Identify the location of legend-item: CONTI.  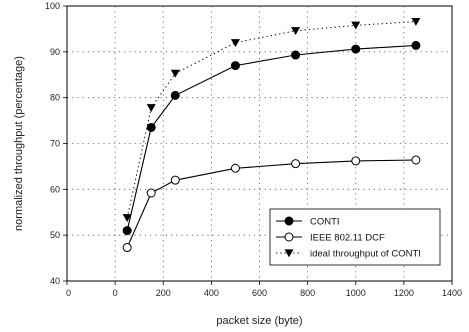
(308, 222).